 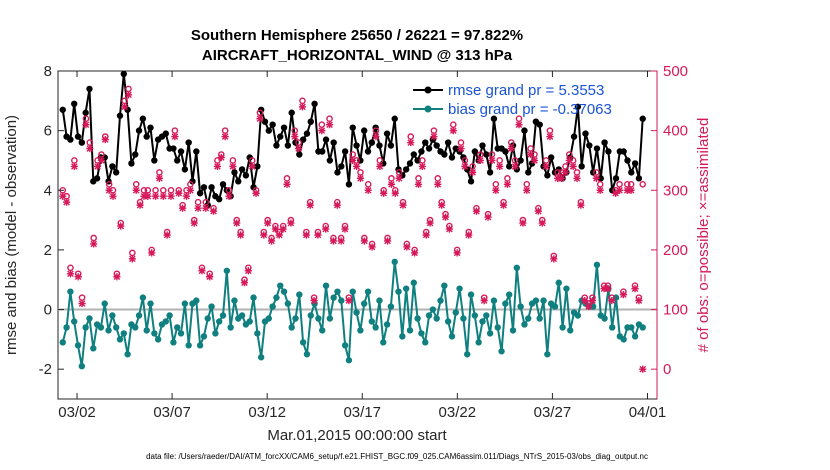 I want to click on y-tick-label-left: 2, so click(x=48, y=250).